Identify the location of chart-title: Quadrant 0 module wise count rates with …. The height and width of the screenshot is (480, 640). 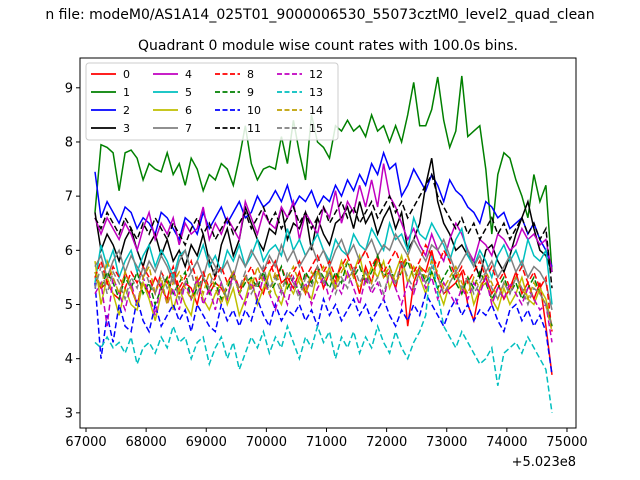
(328, 46).